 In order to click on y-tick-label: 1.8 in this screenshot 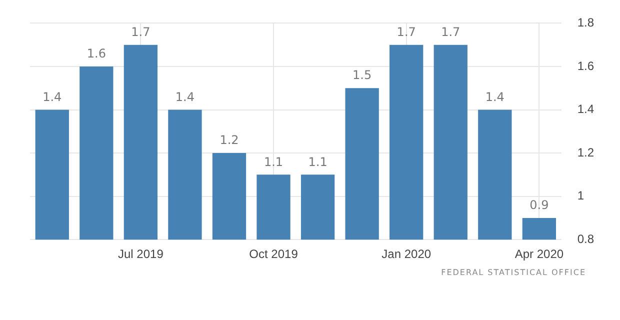, I will do `click(585, 23)`.